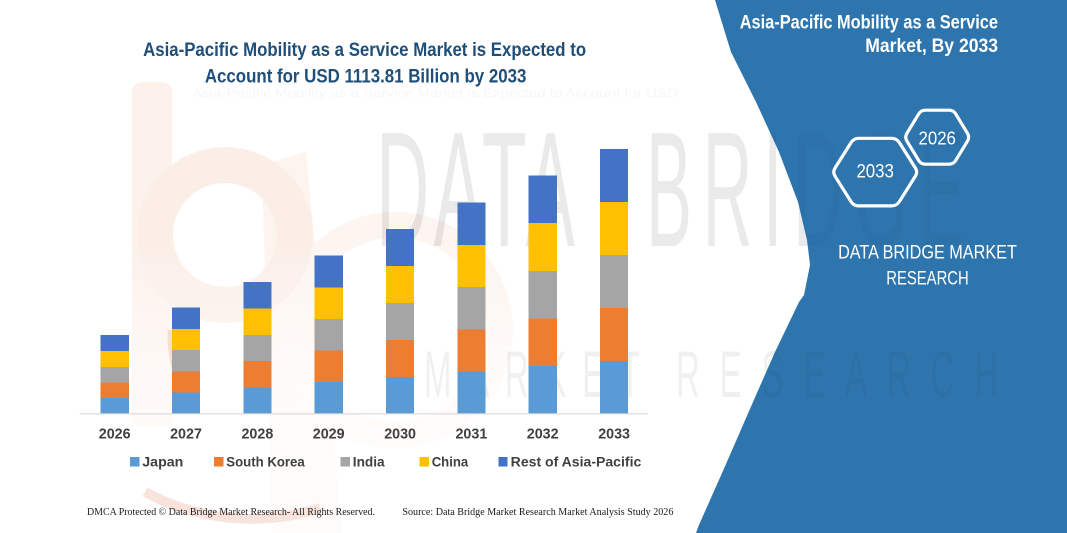  I want to click on svg-text: China, so click(450, 462).